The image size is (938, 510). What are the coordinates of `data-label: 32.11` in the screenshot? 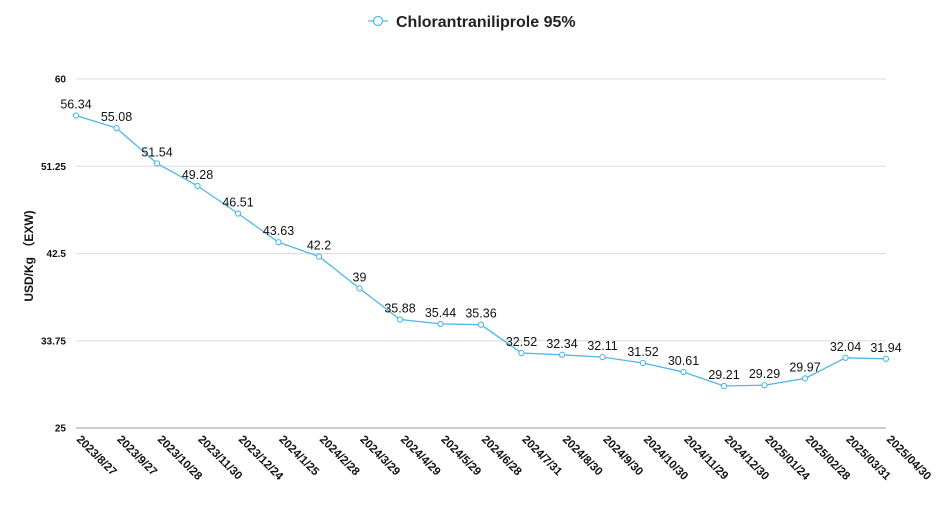 It's located at (602, 346).